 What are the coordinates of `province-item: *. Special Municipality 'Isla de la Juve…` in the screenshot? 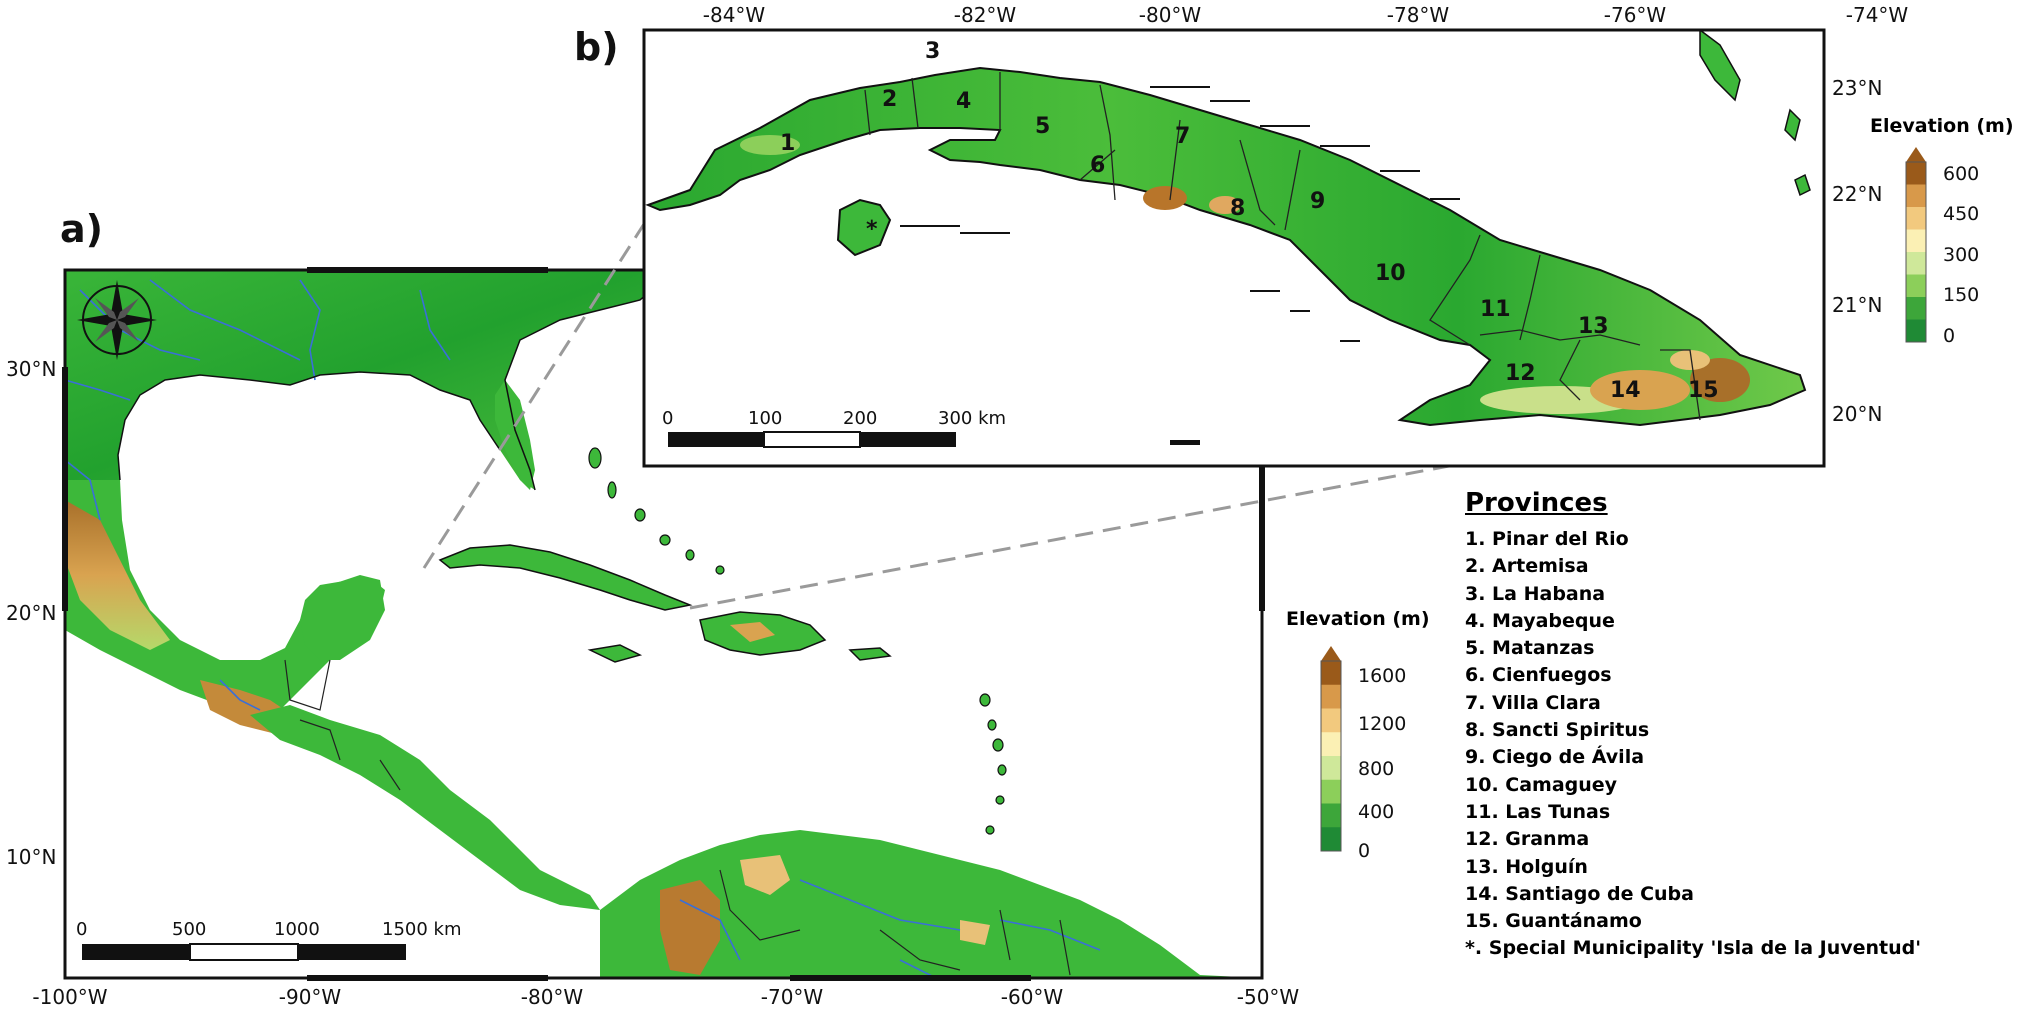 It's located at (1693, 948).